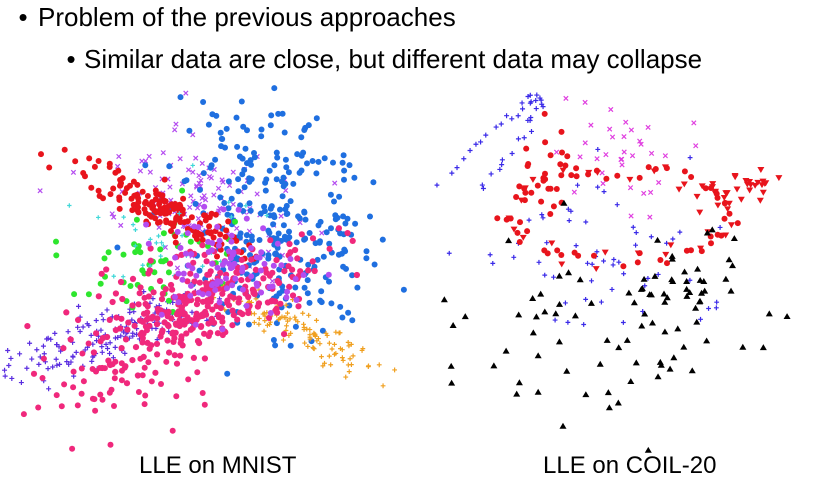 The image size is (835, 487). Describe the element at coordinates (218, 465) in the screenshot. I see `caption-lle-mnist: LLE on MNIST` at that location.